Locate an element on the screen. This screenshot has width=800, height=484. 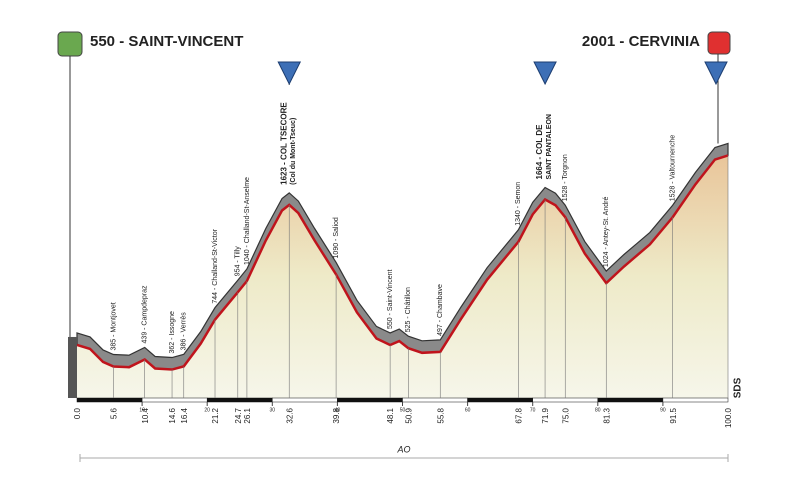
km-label: 39.8 is located at coordinates (336, 415).